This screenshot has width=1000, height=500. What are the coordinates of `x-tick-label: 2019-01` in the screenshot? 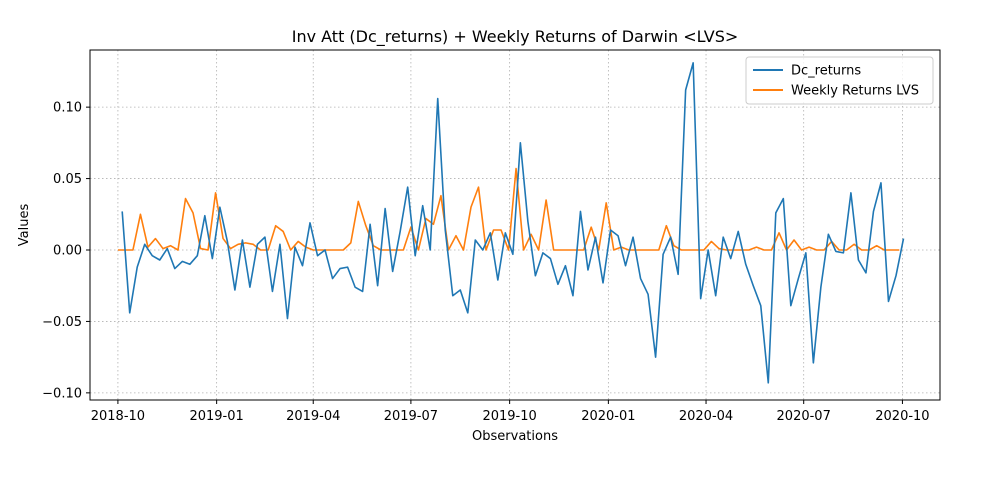 It's located at (216, 416).